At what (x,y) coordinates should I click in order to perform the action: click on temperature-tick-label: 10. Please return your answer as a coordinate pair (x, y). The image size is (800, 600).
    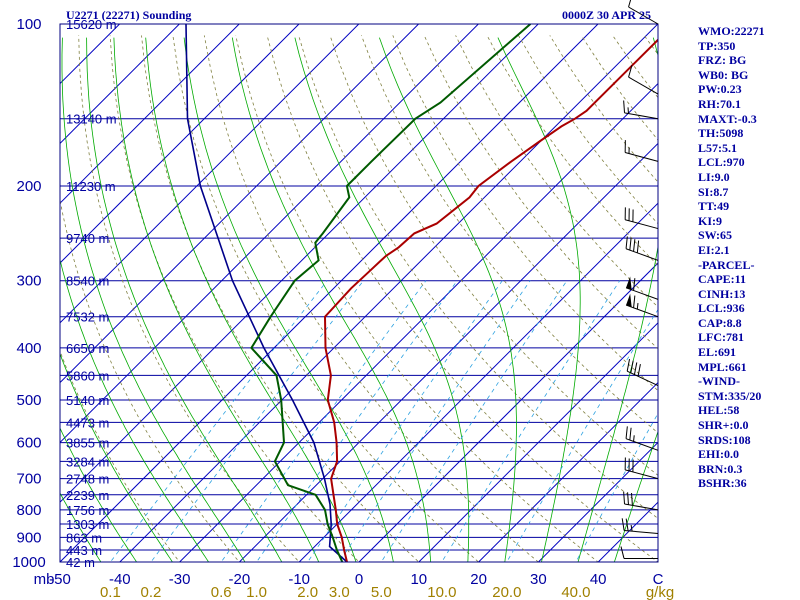
    Looking at the image, I should click on (418, 579).